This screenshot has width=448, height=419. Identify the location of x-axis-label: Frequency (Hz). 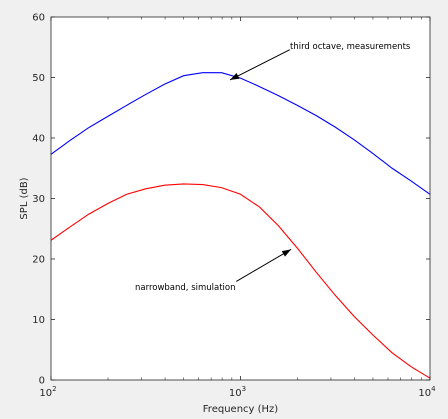
(241, 409).